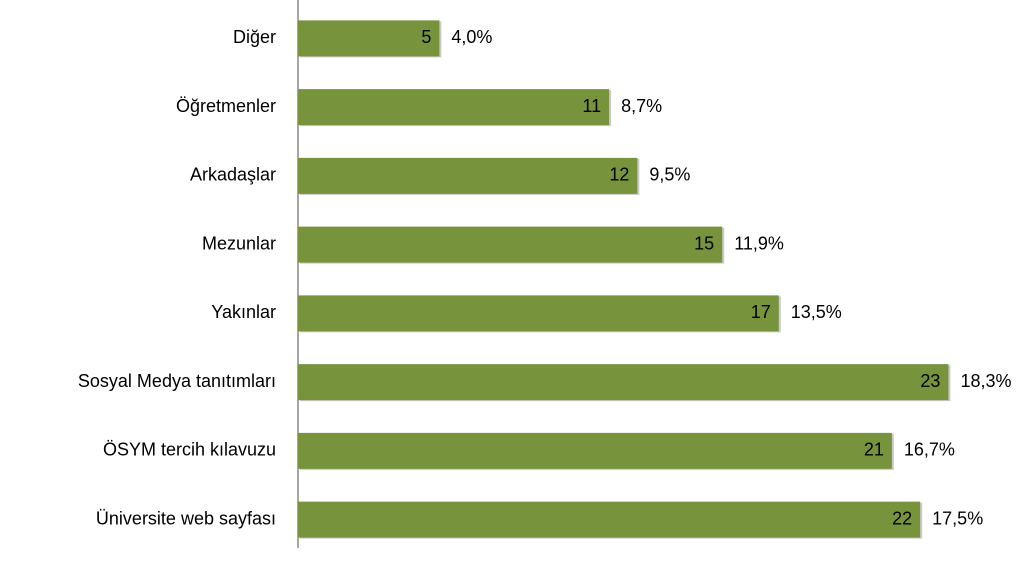 Image resolution: width=1026 pixels, height=564 pixels. I want to click on share-label: 18,3%, so click(985, 381).